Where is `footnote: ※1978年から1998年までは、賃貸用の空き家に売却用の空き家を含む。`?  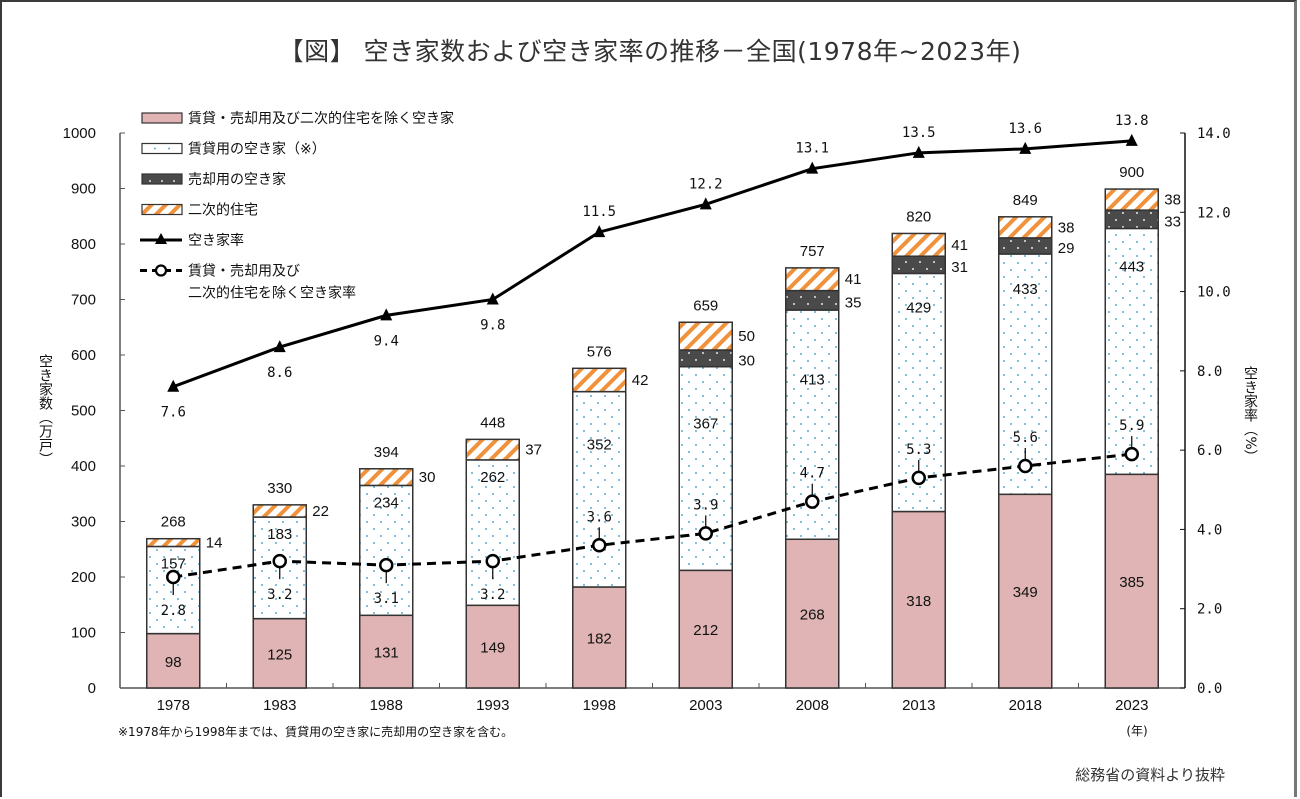
footnote: ※1978年から1998年までは、賃貸用の空き家に売却用の空き家を含む。 is located at coordinates (315, 731).